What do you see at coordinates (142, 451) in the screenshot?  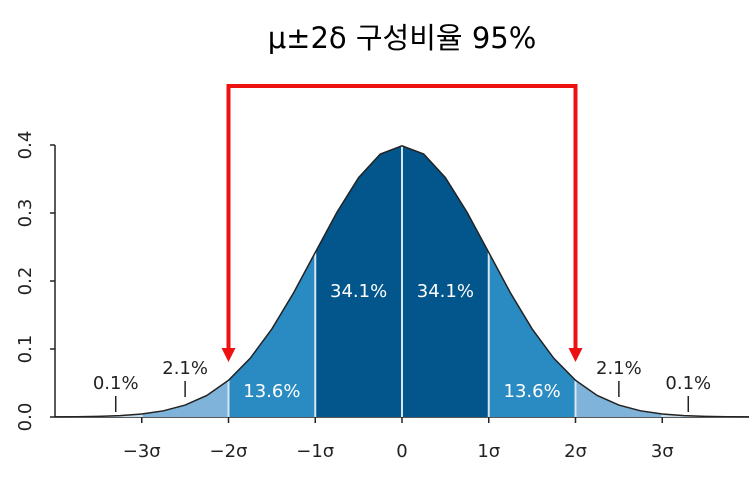 I see `x-tick-label: −3σ` at bounding box center [142, 451].